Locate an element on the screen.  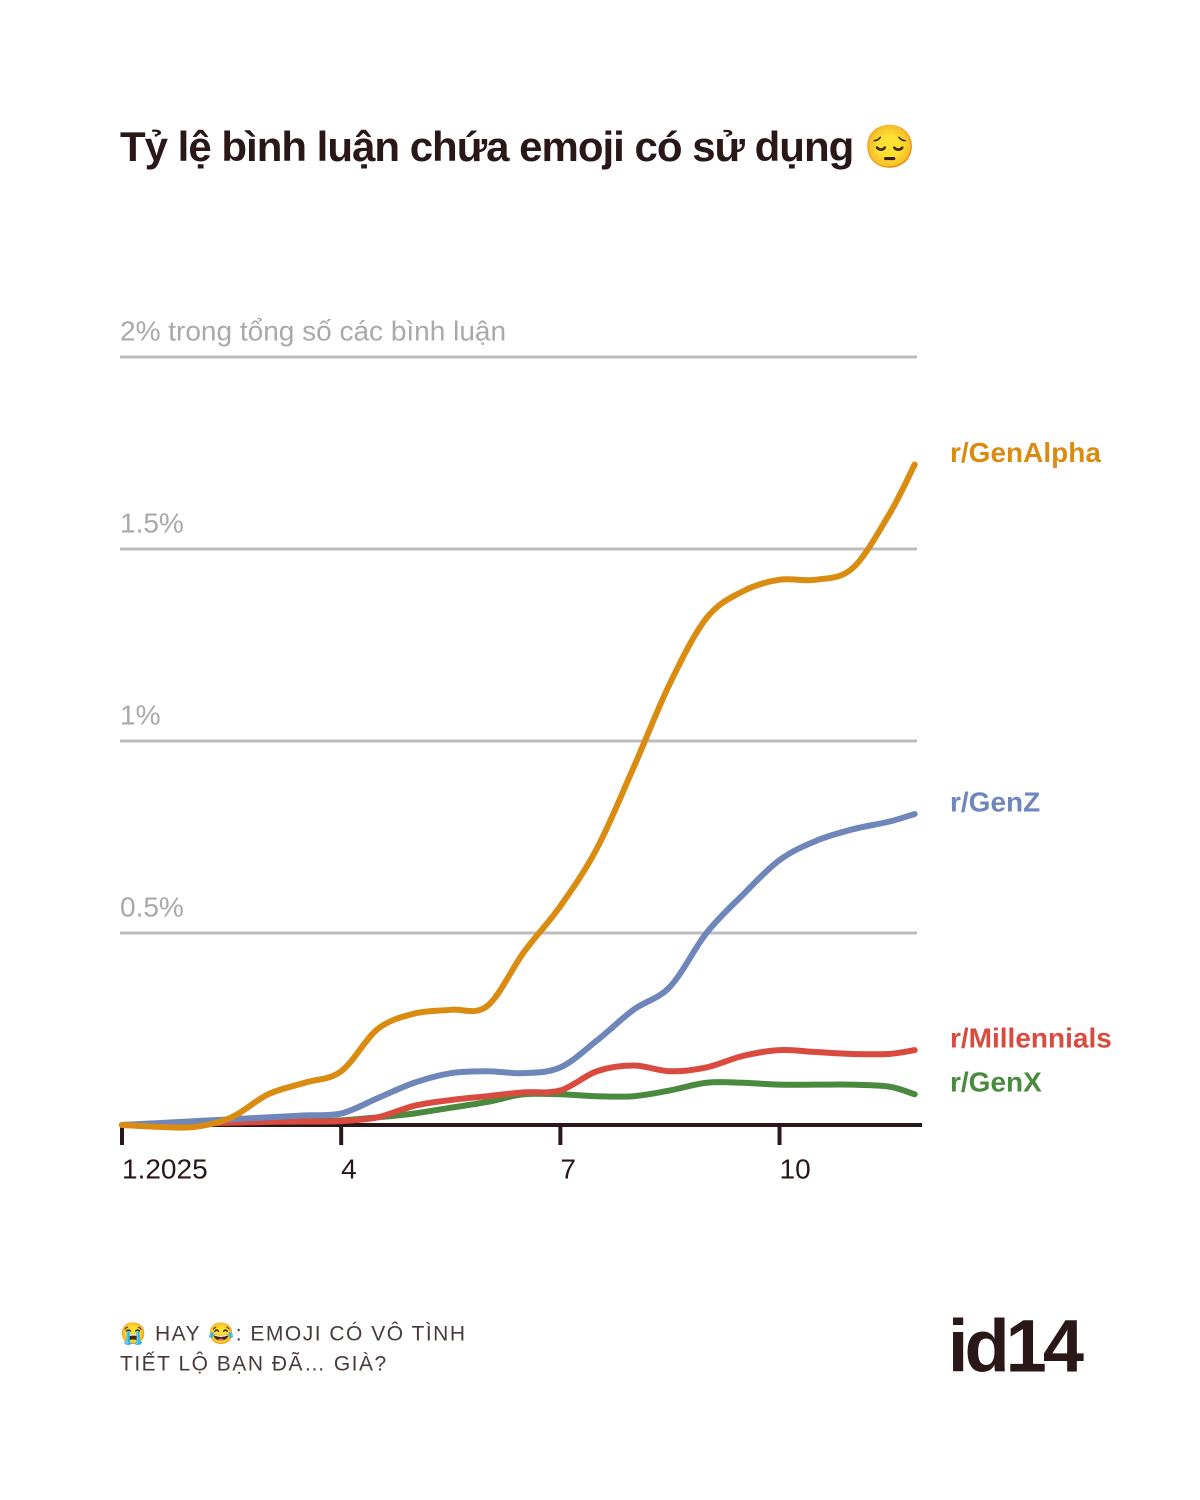
y-tick-label: 0.5% is located at coordinates (152, 906).